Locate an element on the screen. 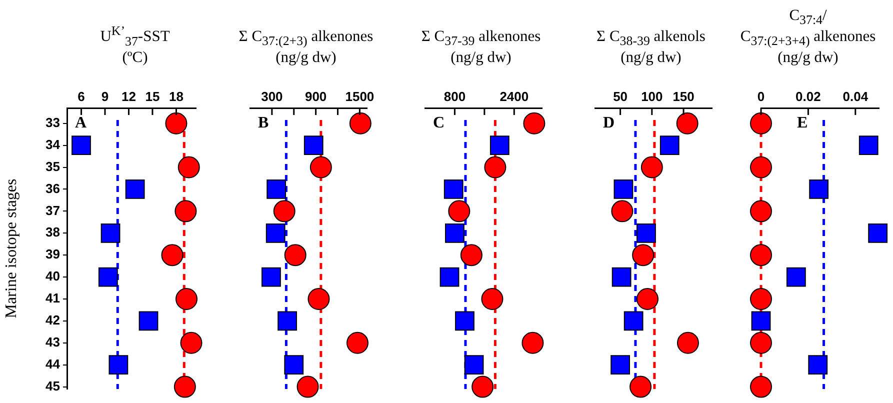  y-tick-label: 41 is located at coordinates (53, 298).